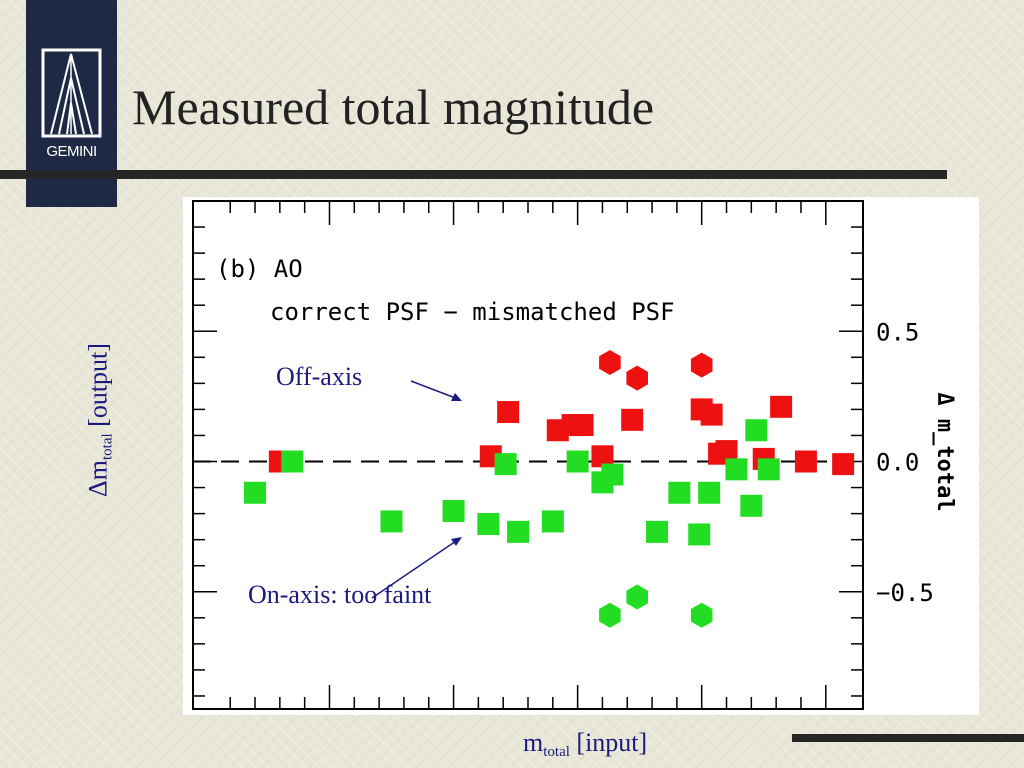 The width and height of the screenshot is (1024, 768). Describe the element at coordinates (473, 174) in the screenshot. I see `title-underline-bar` at that location.